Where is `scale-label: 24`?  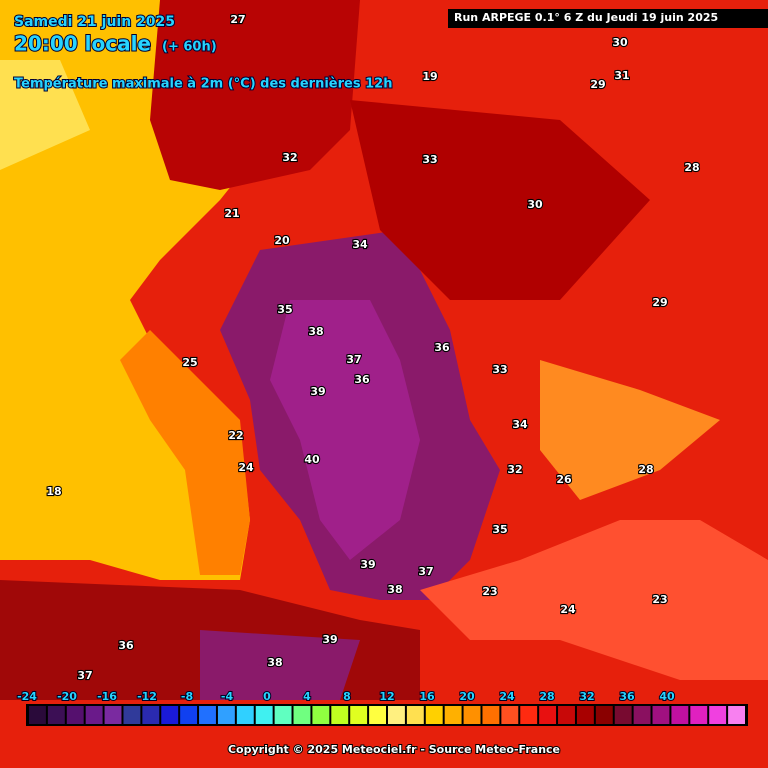 scale-label: 24 is located at coordinates (507, 696).